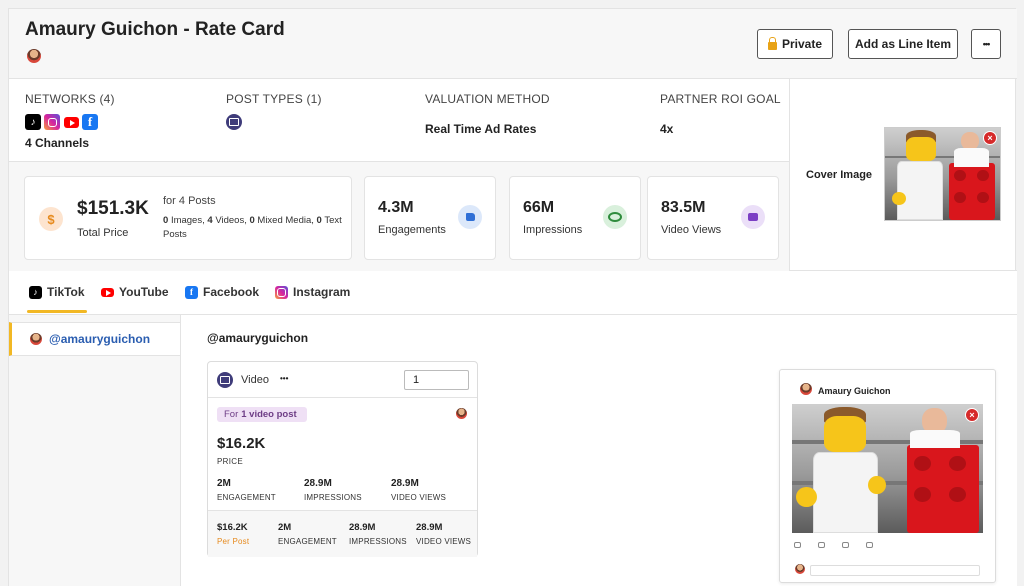 This screenshot has width=1024, height=586. I want to click on more-icon: •••, so click(986, 44).